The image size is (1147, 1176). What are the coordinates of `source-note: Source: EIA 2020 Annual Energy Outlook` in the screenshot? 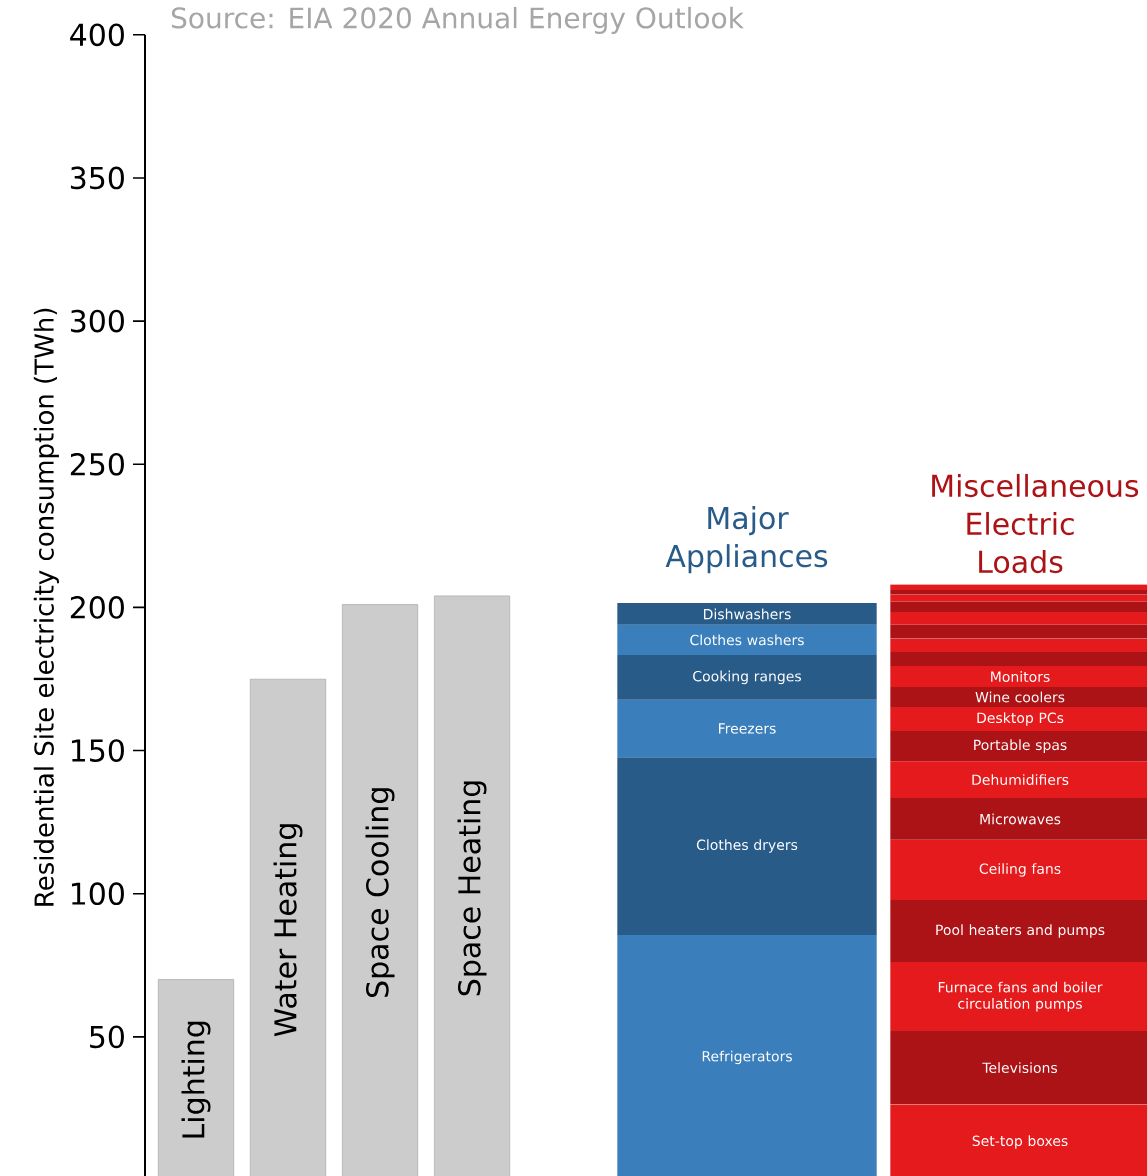 It's located at (457, 20).